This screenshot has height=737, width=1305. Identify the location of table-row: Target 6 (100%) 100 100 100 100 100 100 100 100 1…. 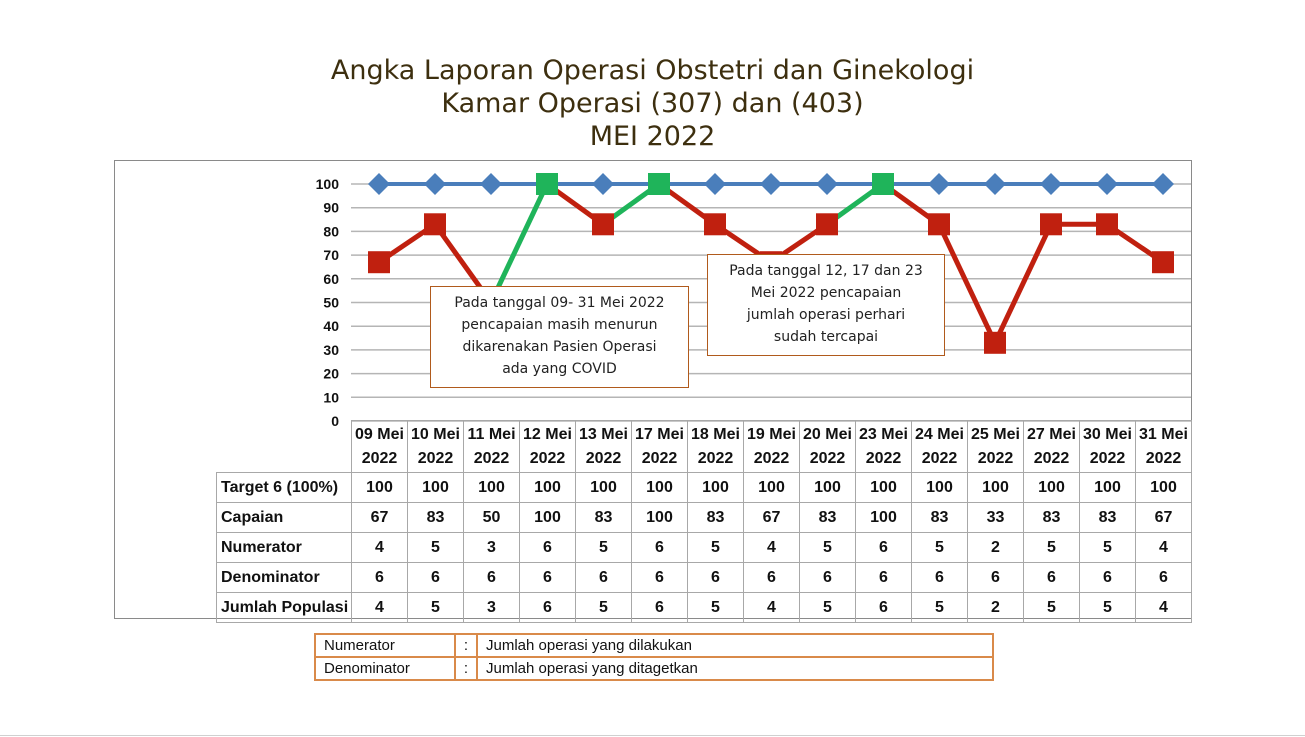
(704, 487).